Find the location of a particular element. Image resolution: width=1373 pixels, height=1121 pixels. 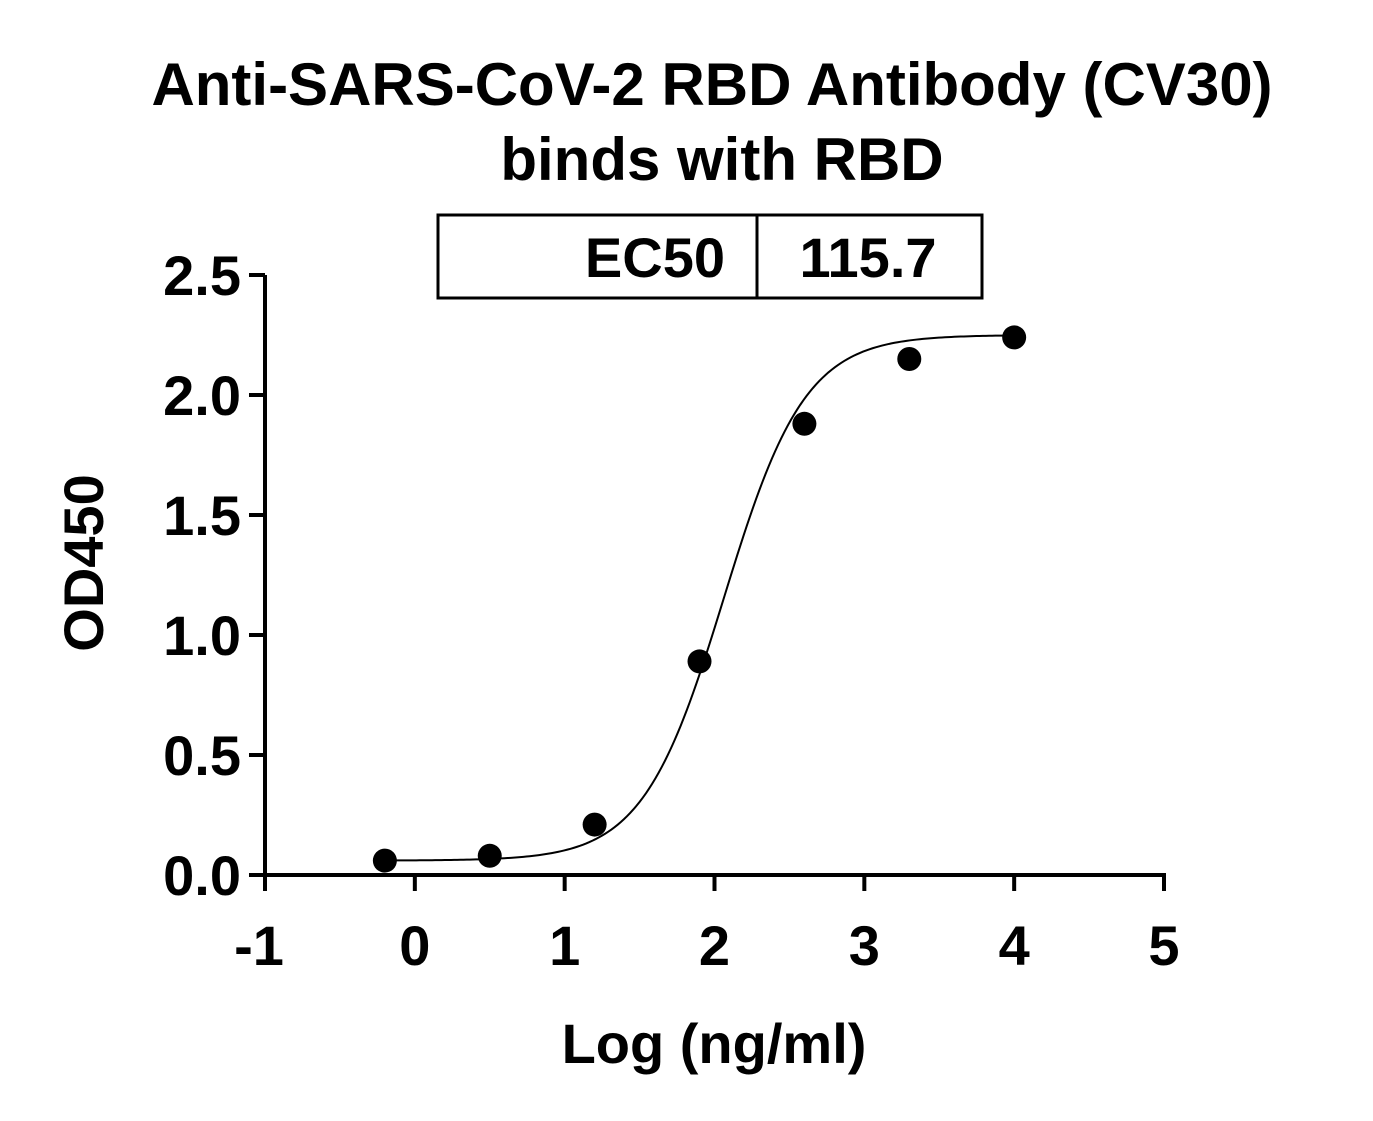

ec50-table-border is located at coordinates (710, 256).